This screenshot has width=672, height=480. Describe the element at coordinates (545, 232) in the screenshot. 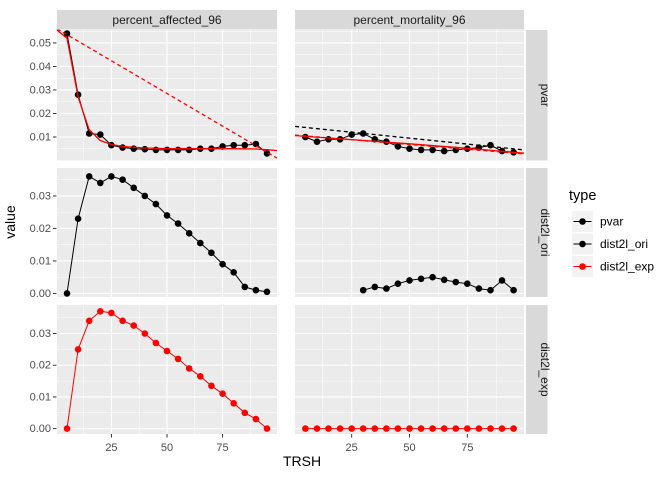

I see `facet-row-label: dist2l_ori` at that location.